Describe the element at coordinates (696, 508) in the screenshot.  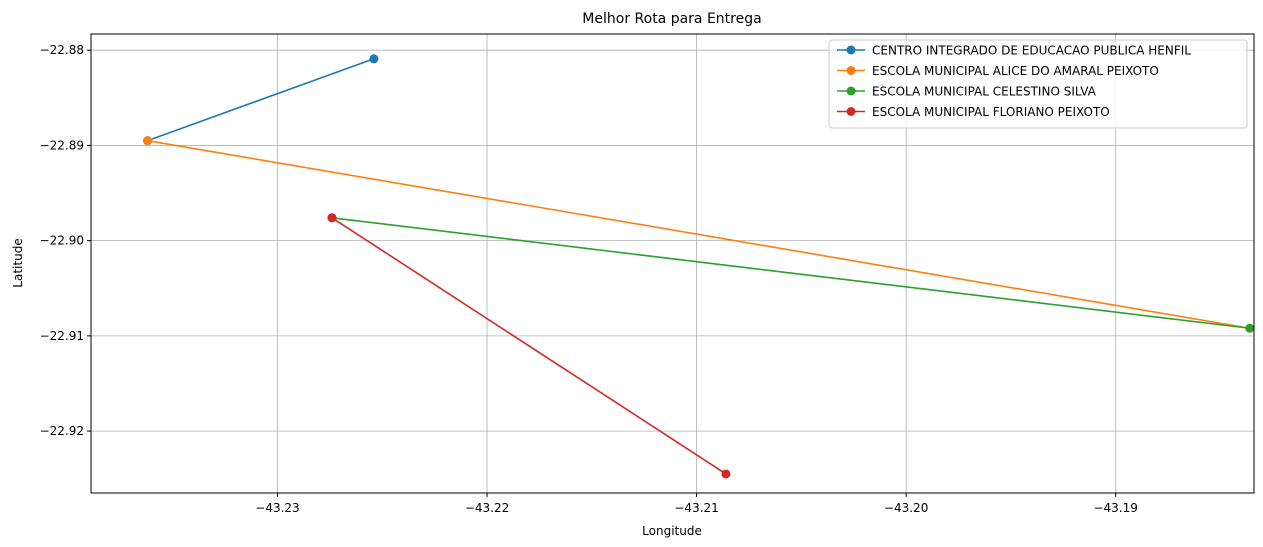
I see `x-tick-label: −43.21` at that location.